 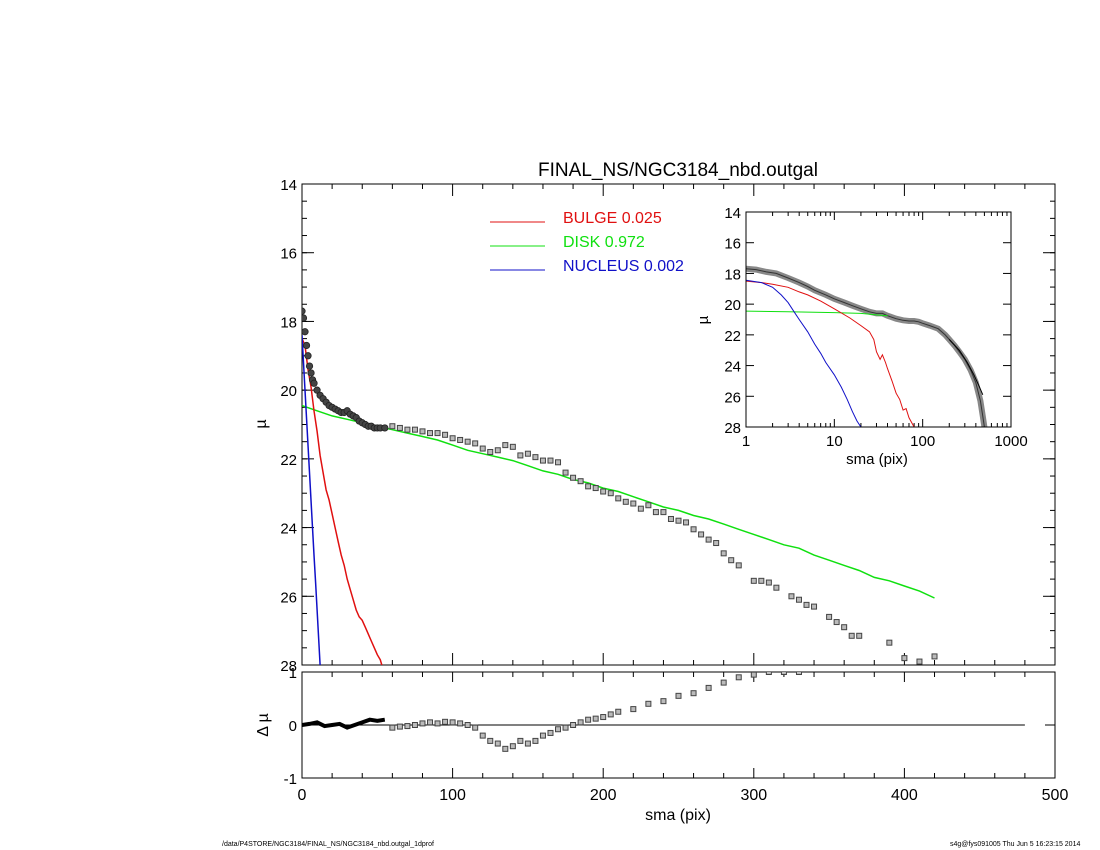 I want to click on y-tick-label: 22, so click(x=288, y=460).